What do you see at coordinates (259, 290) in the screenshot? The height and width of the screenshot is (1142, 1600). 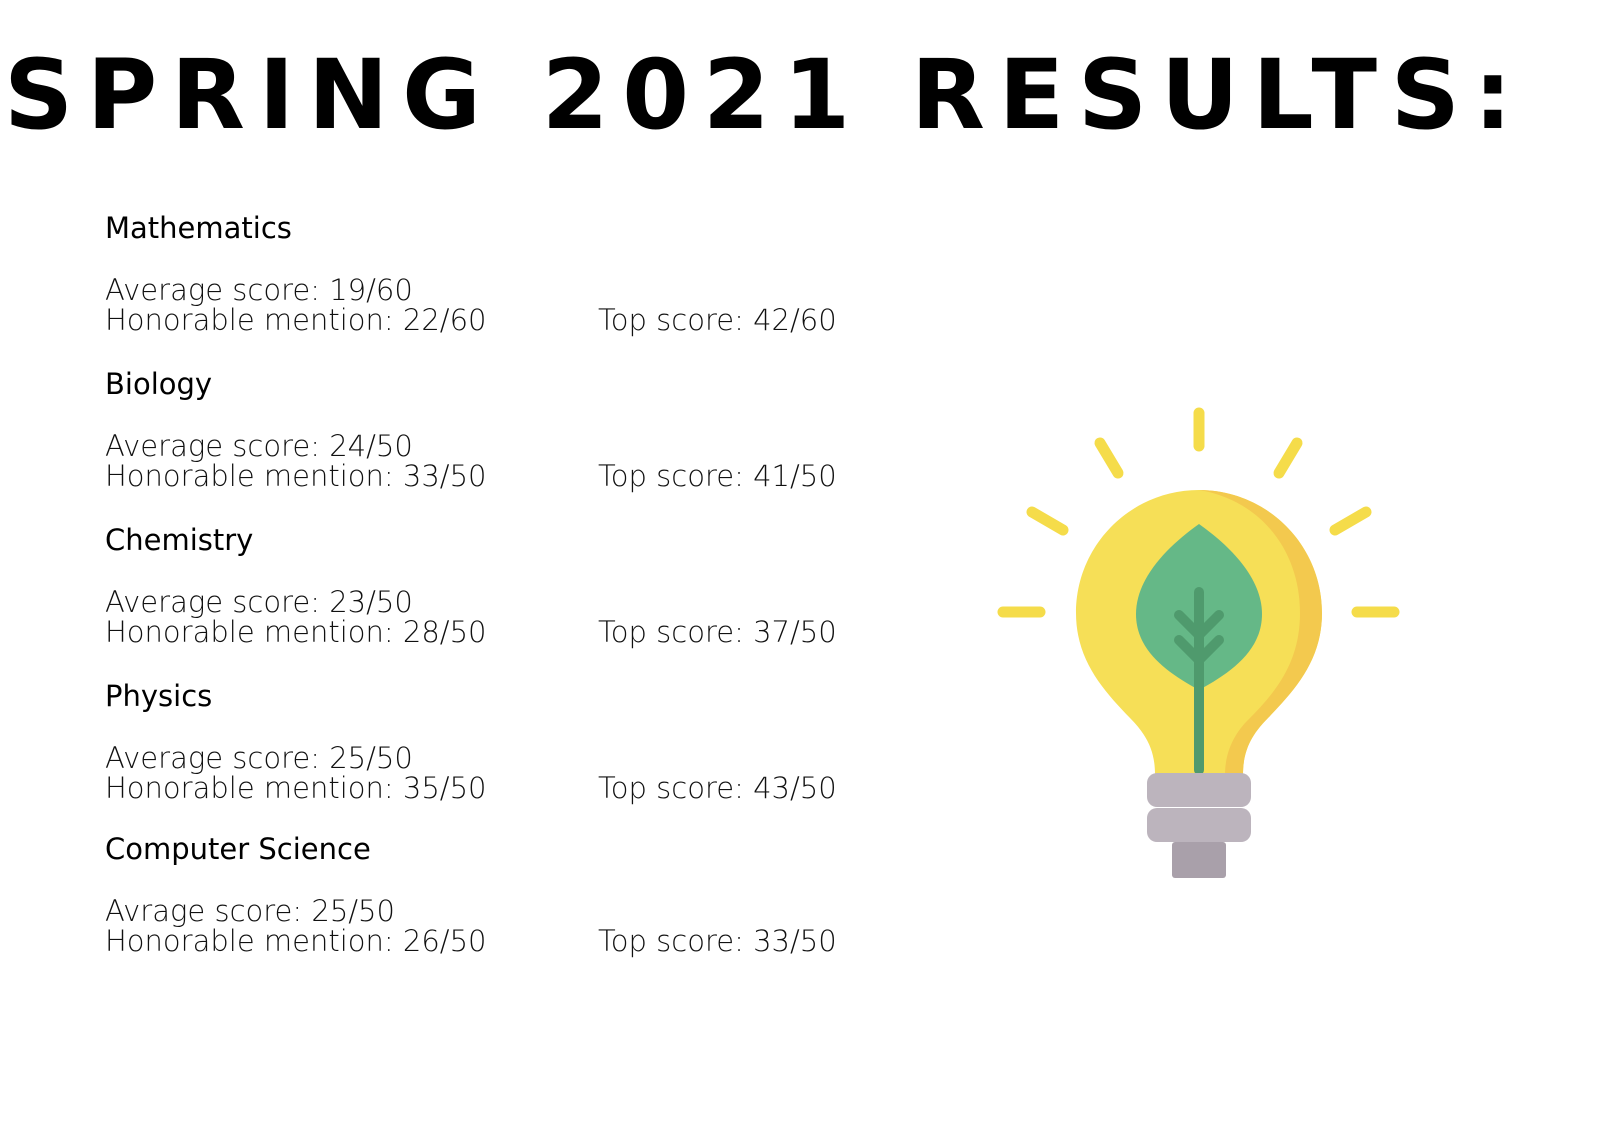 I see `average-score: Average score: 19/60` at bounding box center [259, 290].